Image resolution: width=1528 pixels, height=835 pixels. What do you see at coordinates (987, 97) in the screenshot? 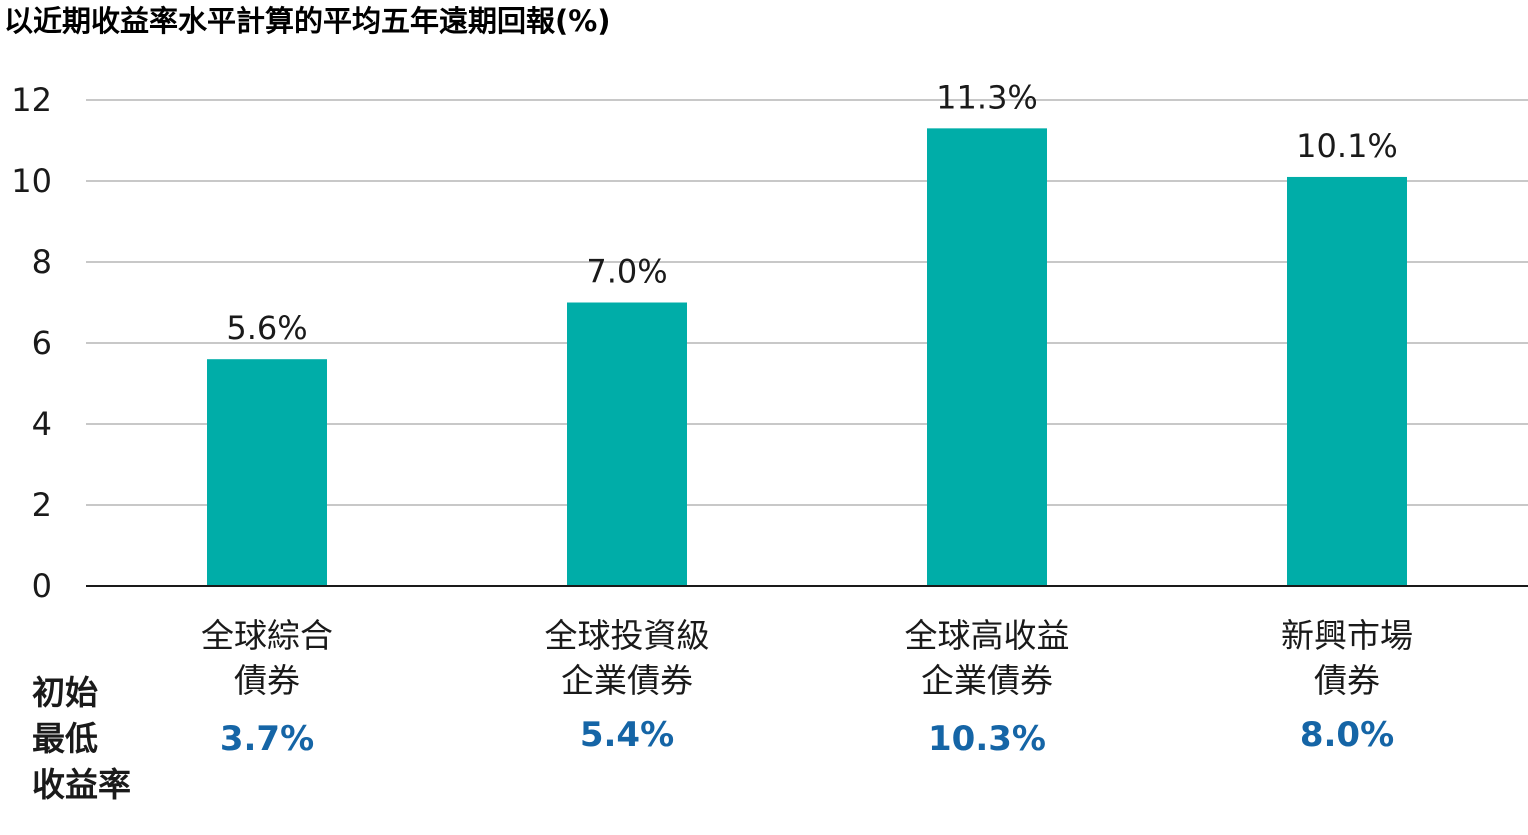
I see `bar-value-label: 11.3%` at bounding box center [987, 97].